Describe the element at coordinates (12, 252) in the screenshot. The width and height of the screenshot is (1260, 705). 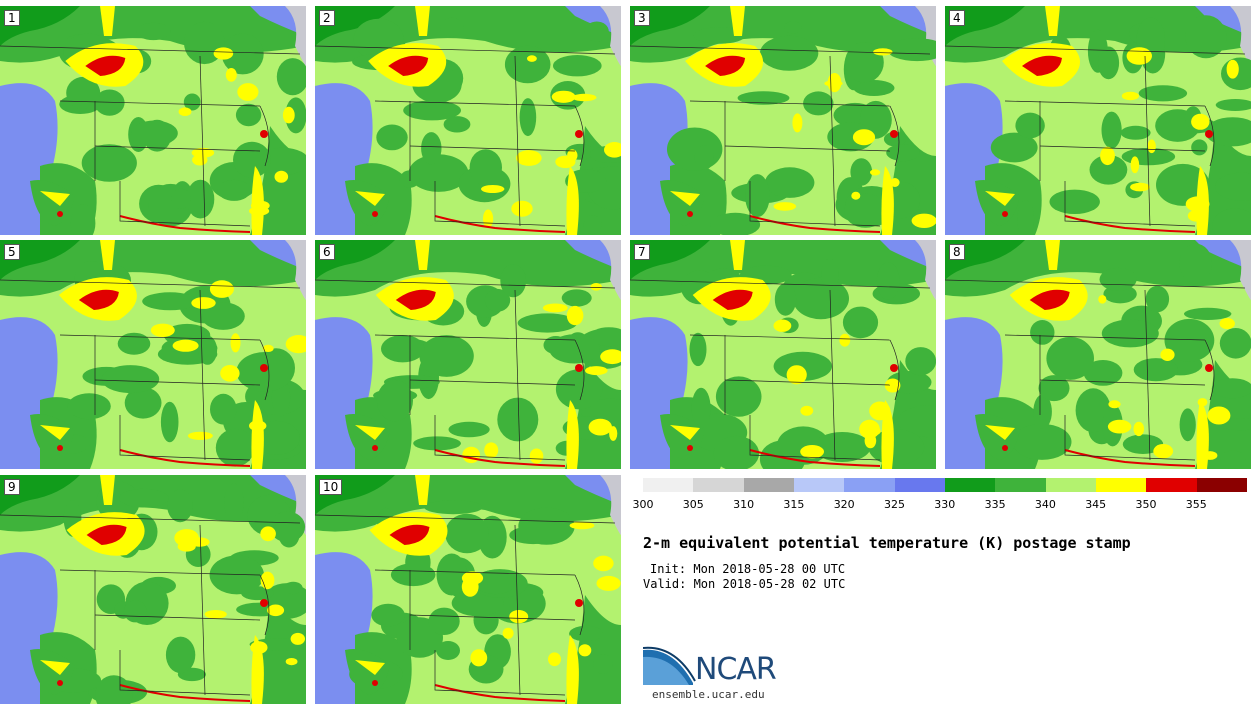
I see `member-number-badge: 5` at that location.